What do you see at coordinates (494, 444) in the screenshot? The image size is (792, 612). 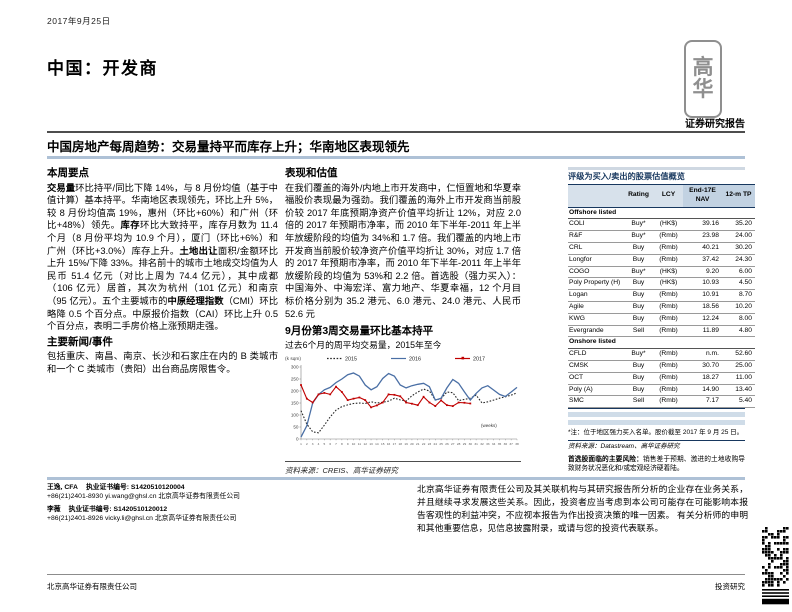 I see `svg-text: 34` at bounding box center [494, 444].